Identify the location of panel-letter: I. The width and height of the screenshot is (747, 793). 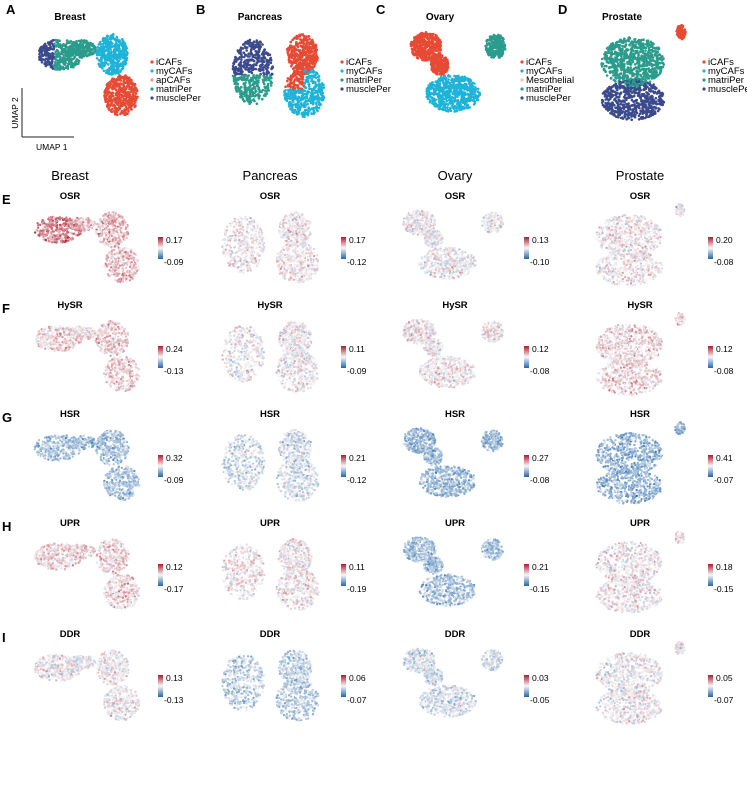
(4, 637).